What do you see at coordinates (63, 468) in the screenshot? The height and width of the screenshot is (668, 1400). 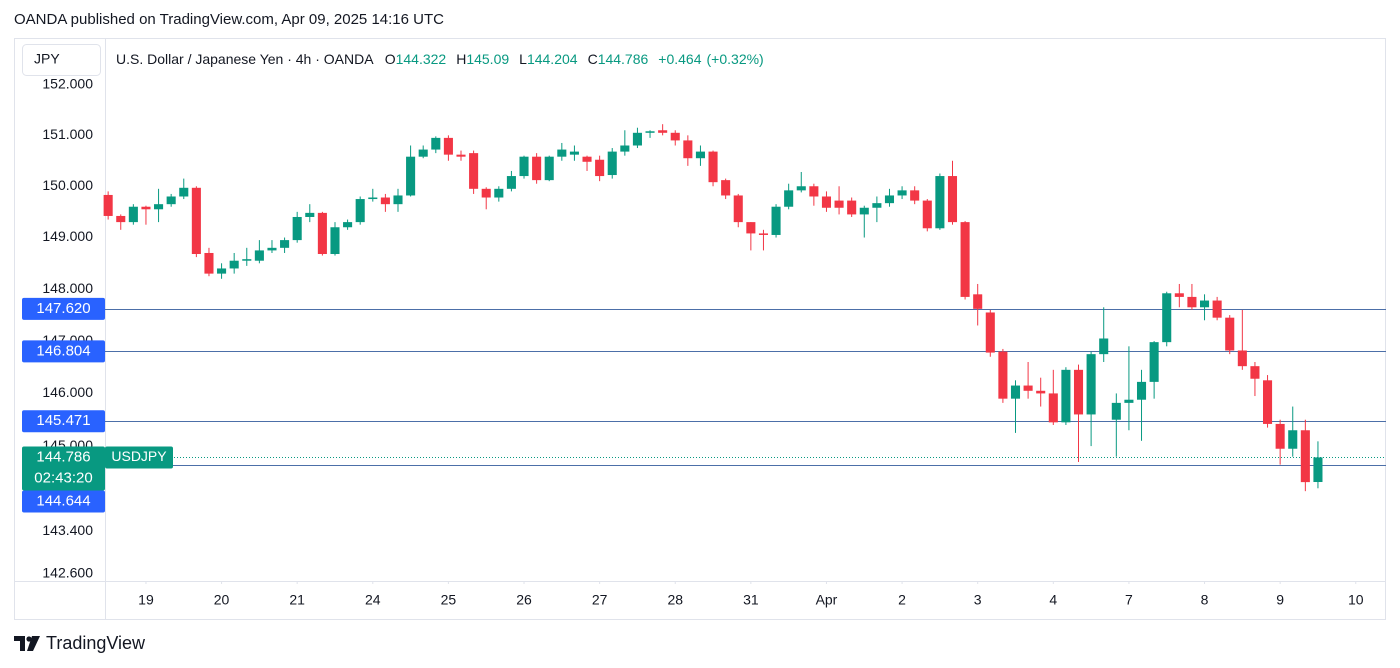 I see `last-price-box` at bounding box center [63, 468].